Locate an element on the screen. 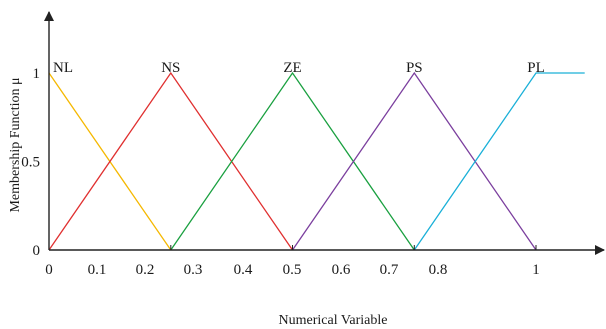  series-label-ns: NS is located at coordinates (170, 68).